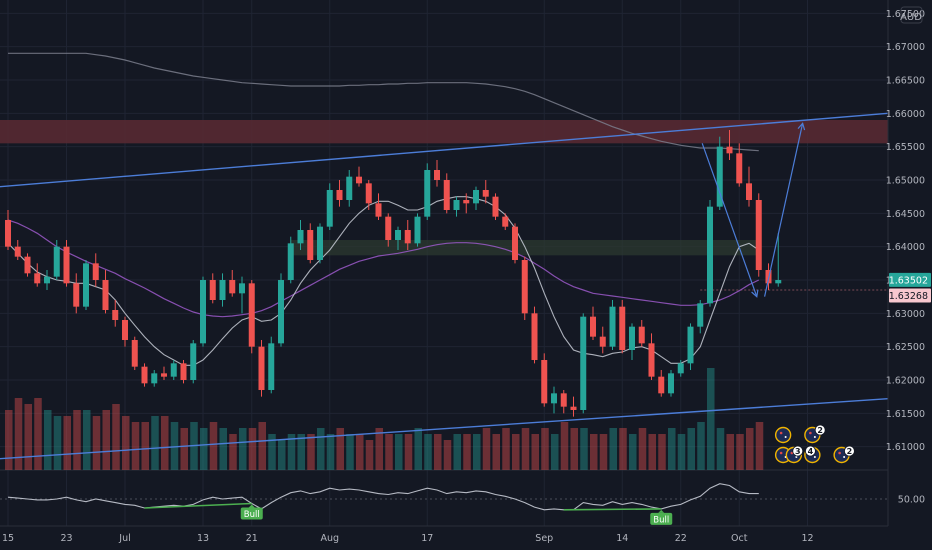  Describe the element at coordinates (905, 47) in the screenshot. I see `price-tick-label: 1.67000` at that location.